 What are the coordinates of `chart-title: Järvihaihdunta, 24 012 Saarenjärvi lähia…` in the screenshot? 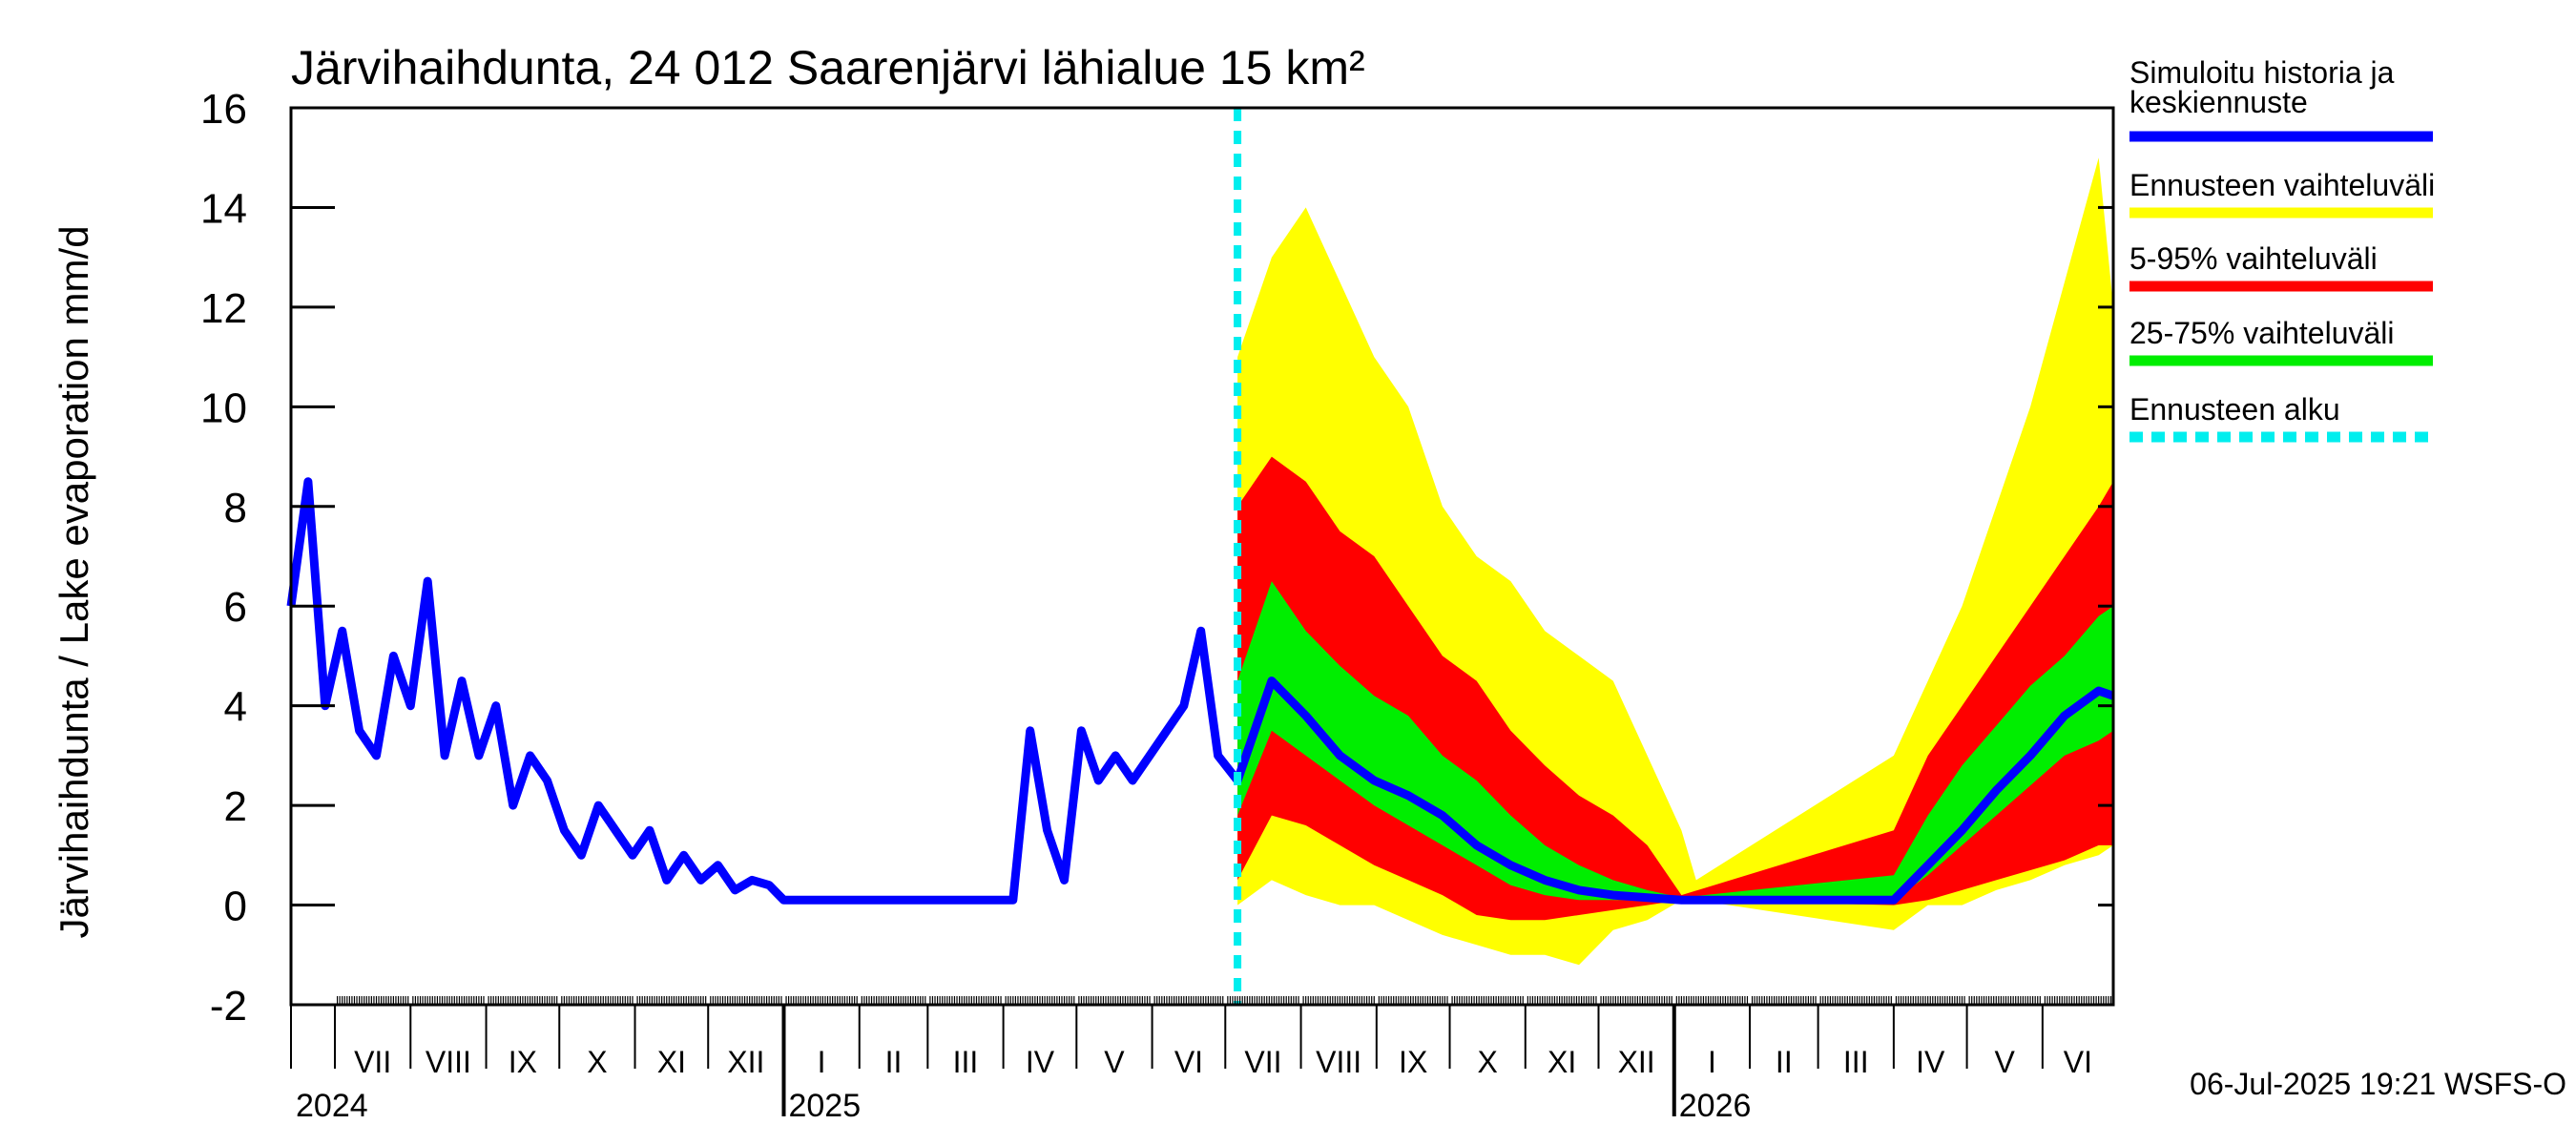 It's located at (828, 67).